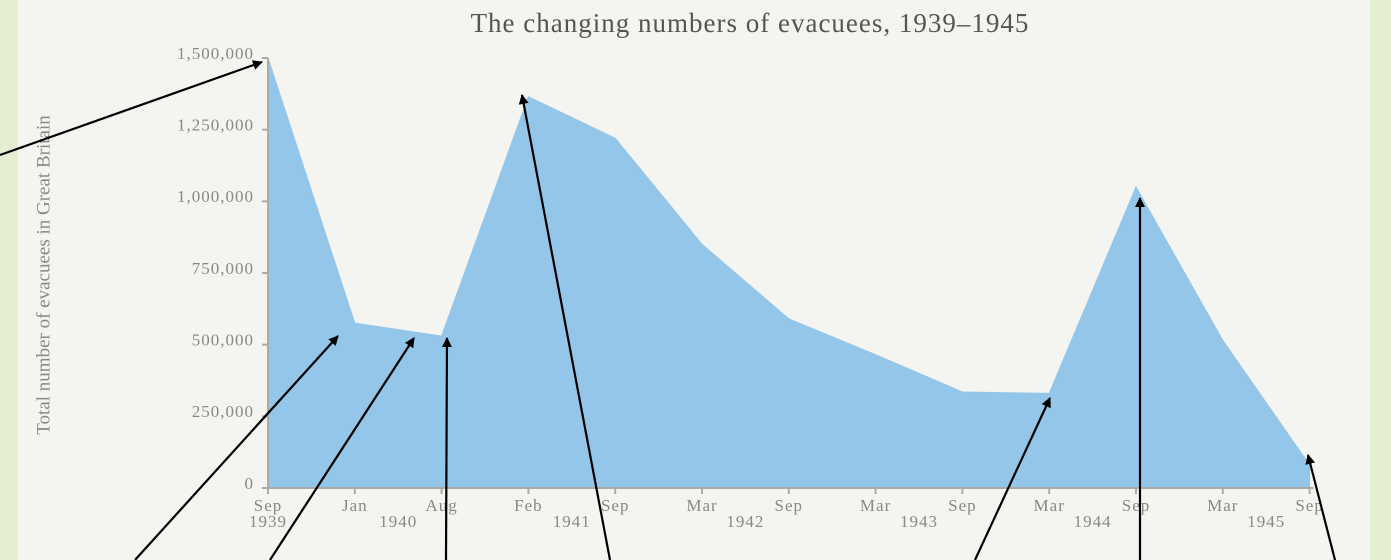 This screenshot has height=560, width=1391. I want to click on y-tick-label: 500,000, so click(223, 340).